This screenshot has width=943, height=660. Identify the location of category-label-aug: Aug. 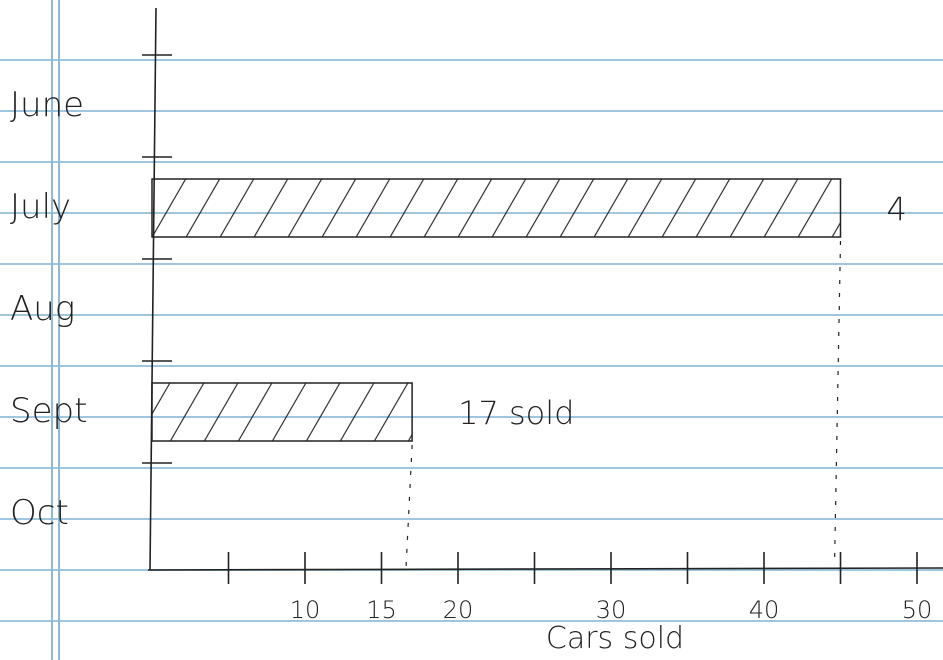
(42, 309).